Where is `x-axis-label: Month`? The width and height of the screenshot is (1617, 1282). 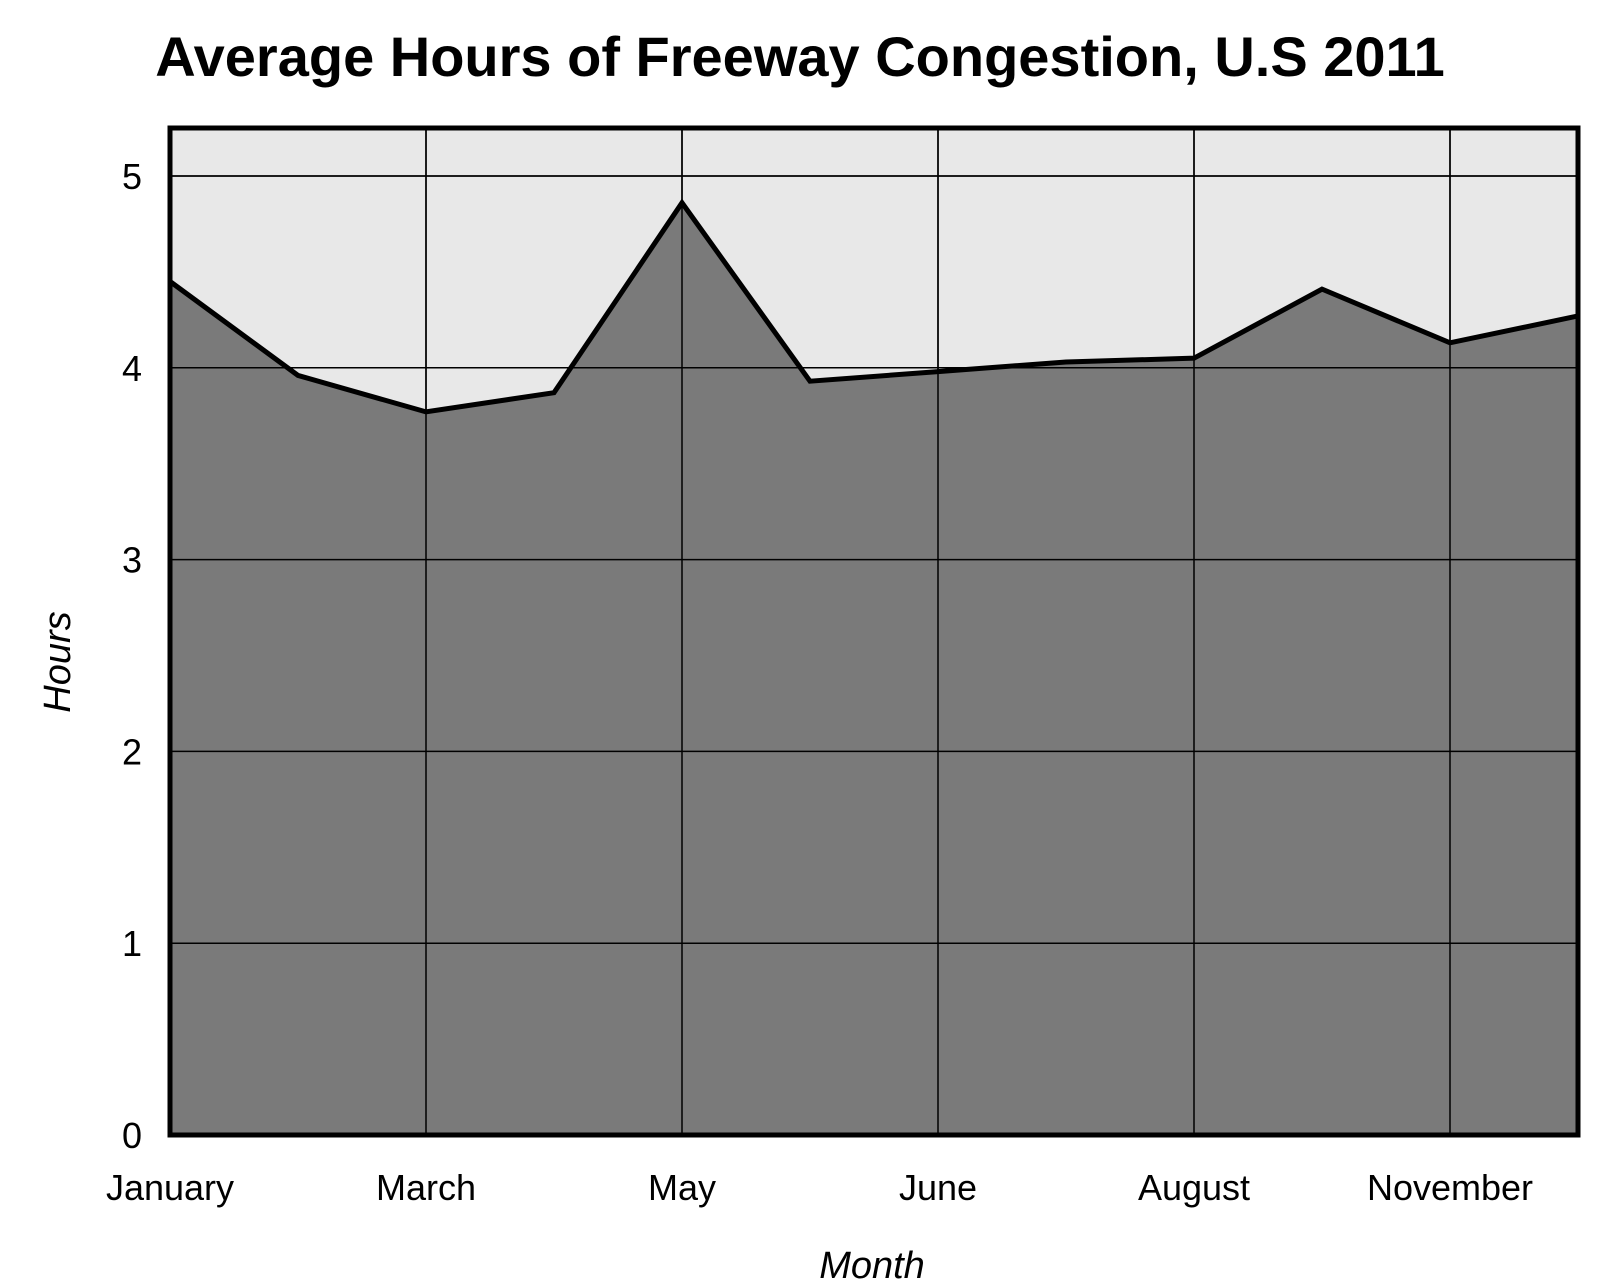
x-axis-label: Month is located at coordinates (872, 1263).